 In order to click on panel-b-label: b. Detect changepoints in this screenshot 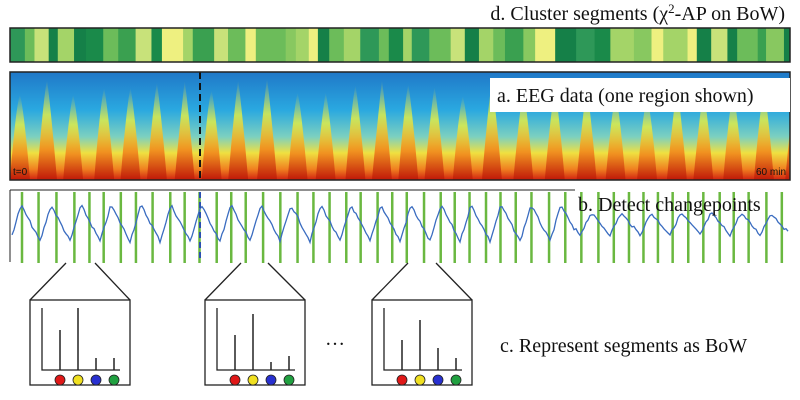, I will do `click(669, 205)`.